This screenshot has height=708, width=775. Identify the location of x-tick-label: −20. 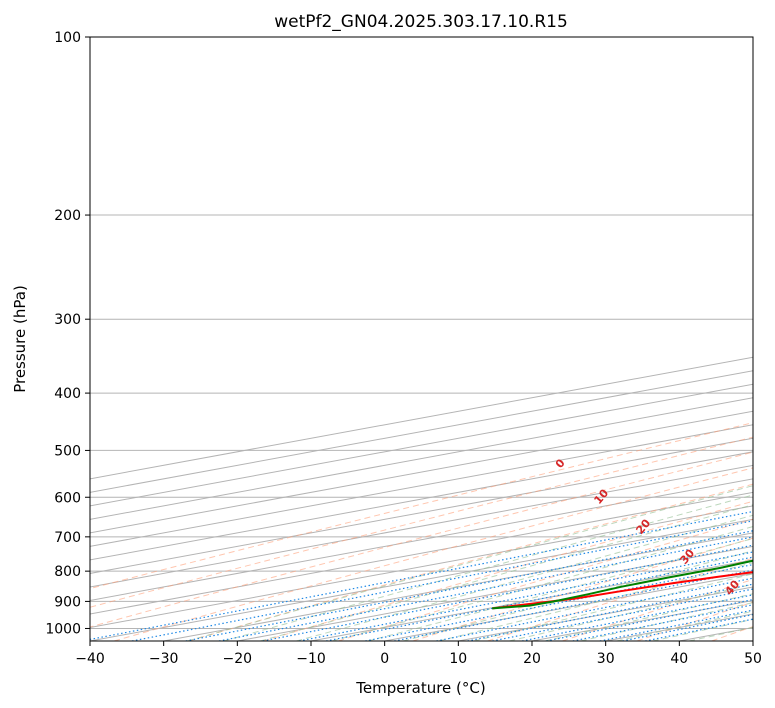
(238, 659).